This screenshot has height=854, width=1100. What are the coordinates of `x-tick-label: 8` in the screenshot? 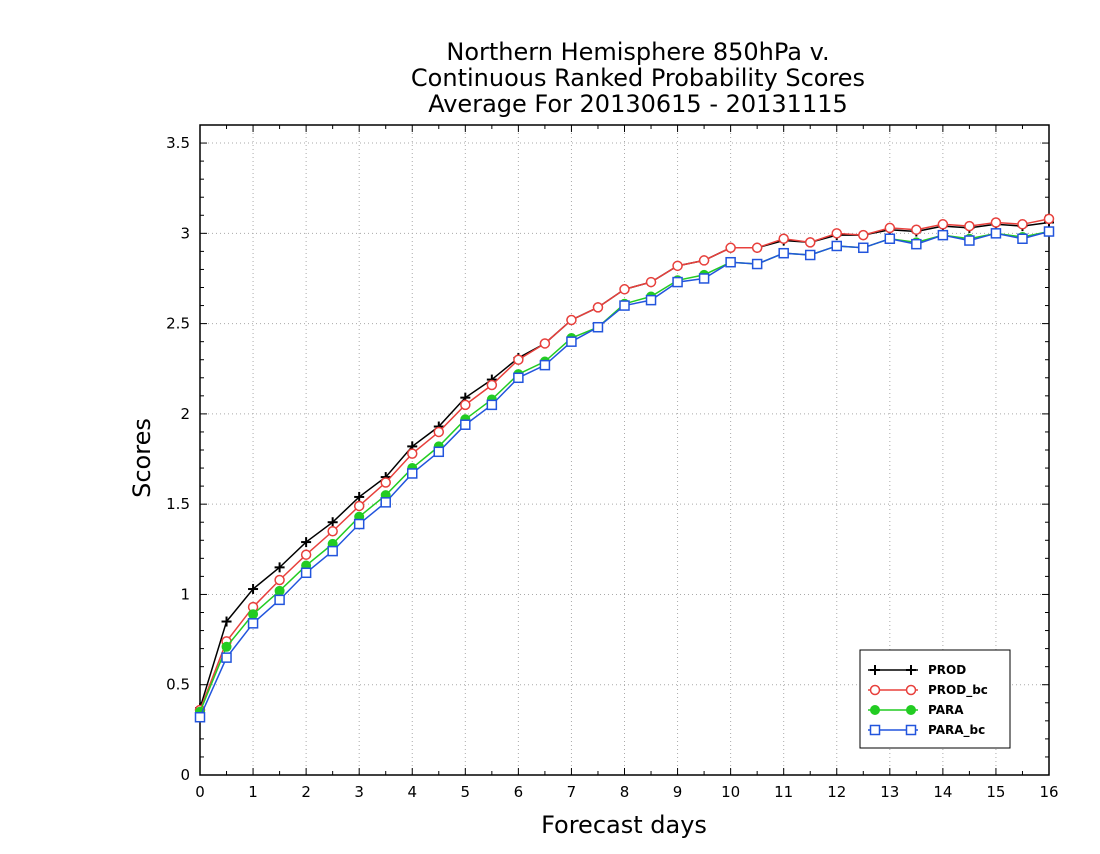 It's located at (625, 792).